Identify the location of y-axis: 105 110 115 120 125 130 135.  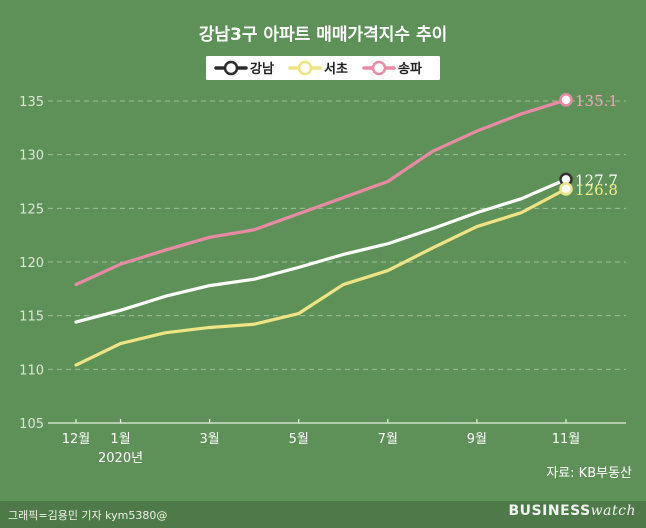
(31, 263).